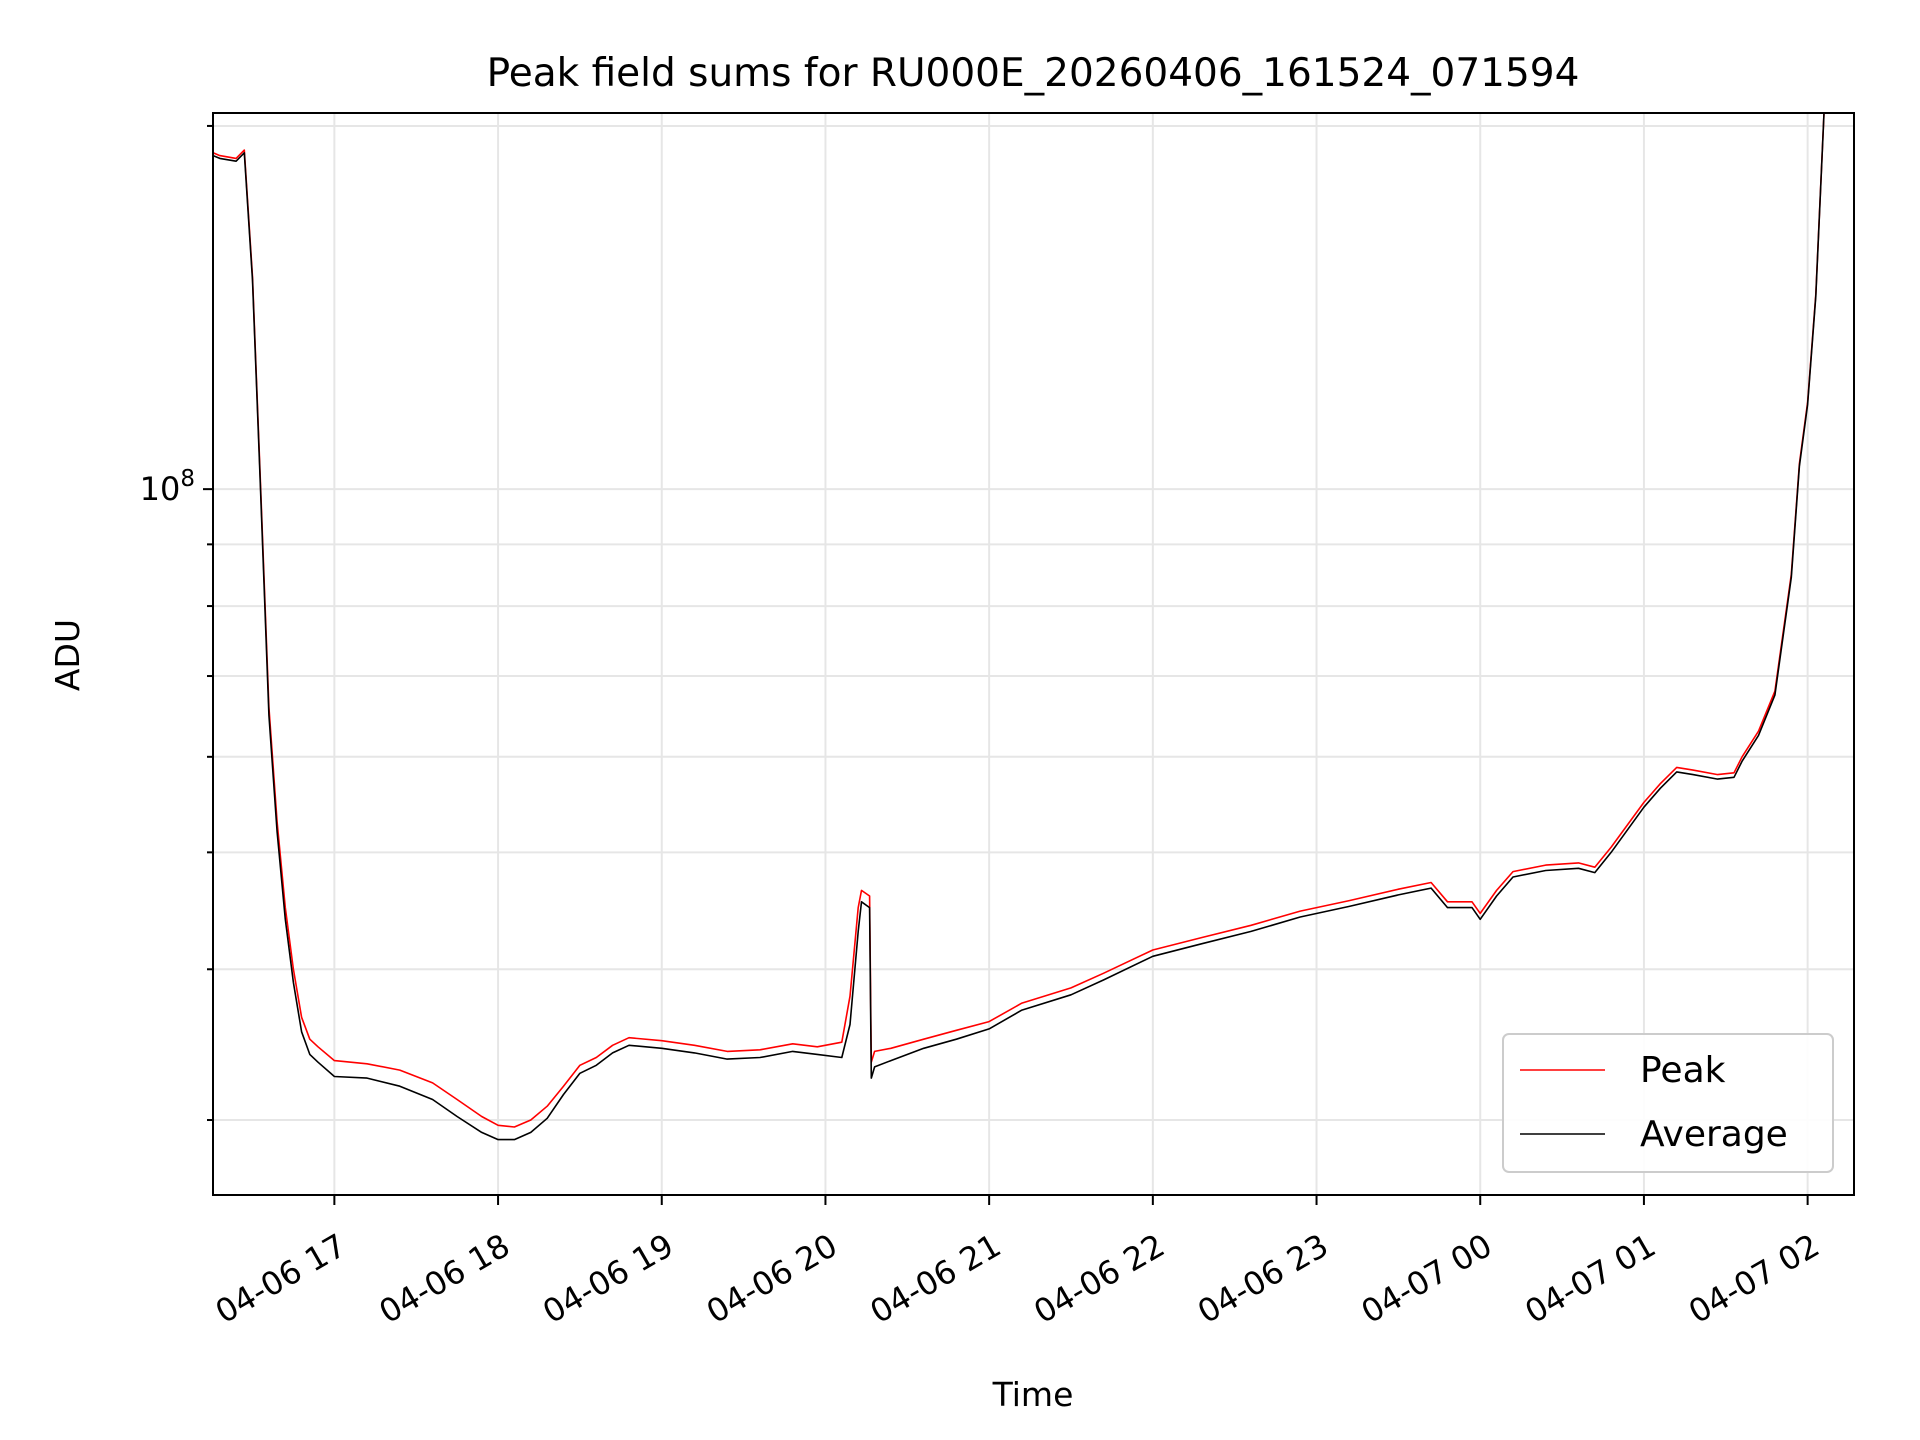 The height and width of the screenshot is (1440, 1920). Describe the element at coordinates (1033, 1394) in the screenshot. I see `x-axis-label: Time` at that location.